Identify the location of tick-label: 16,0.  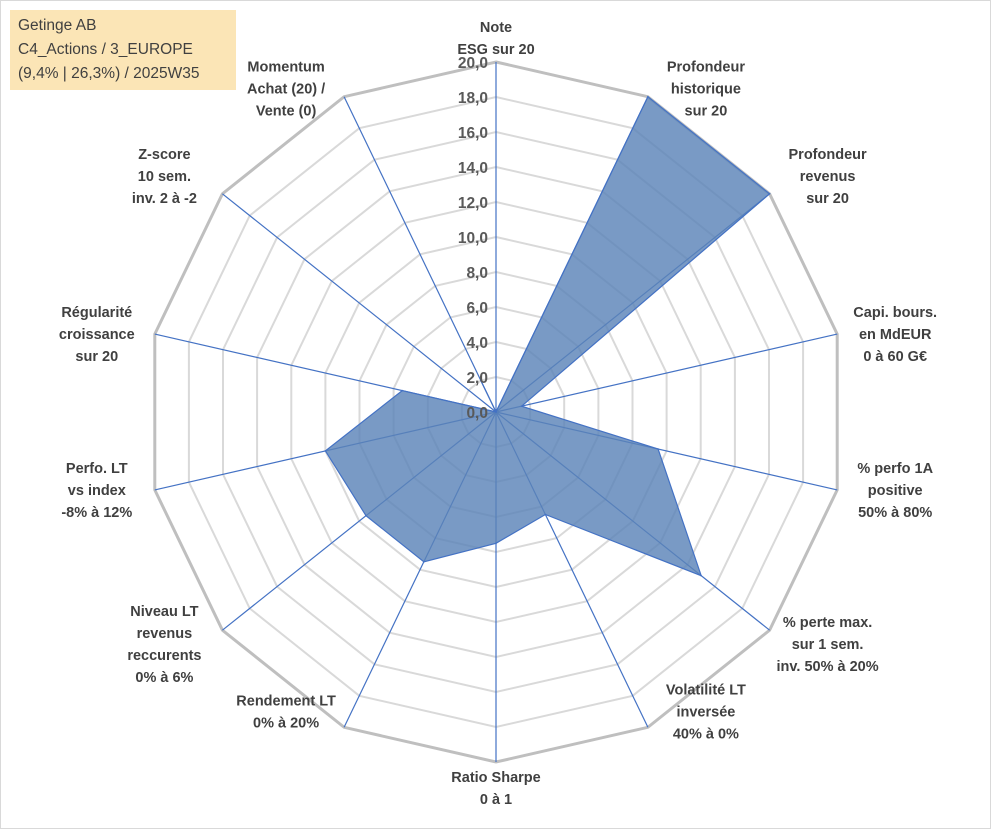
(473, 133).